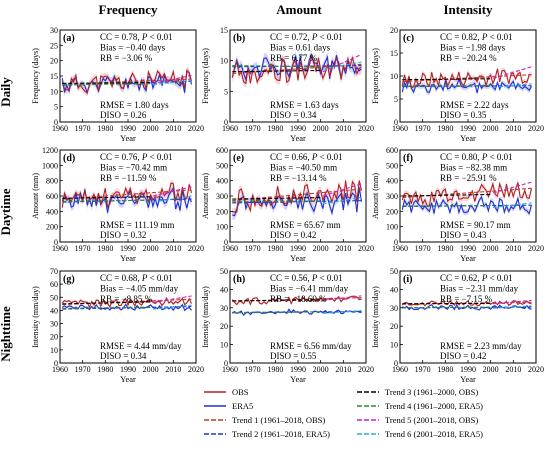 The image size is (550, 464). What do you see at coordinates (298, 178) in the screenshot?
I see `stat-line: RB = −13.14 %` at bounding box center [298, 178].